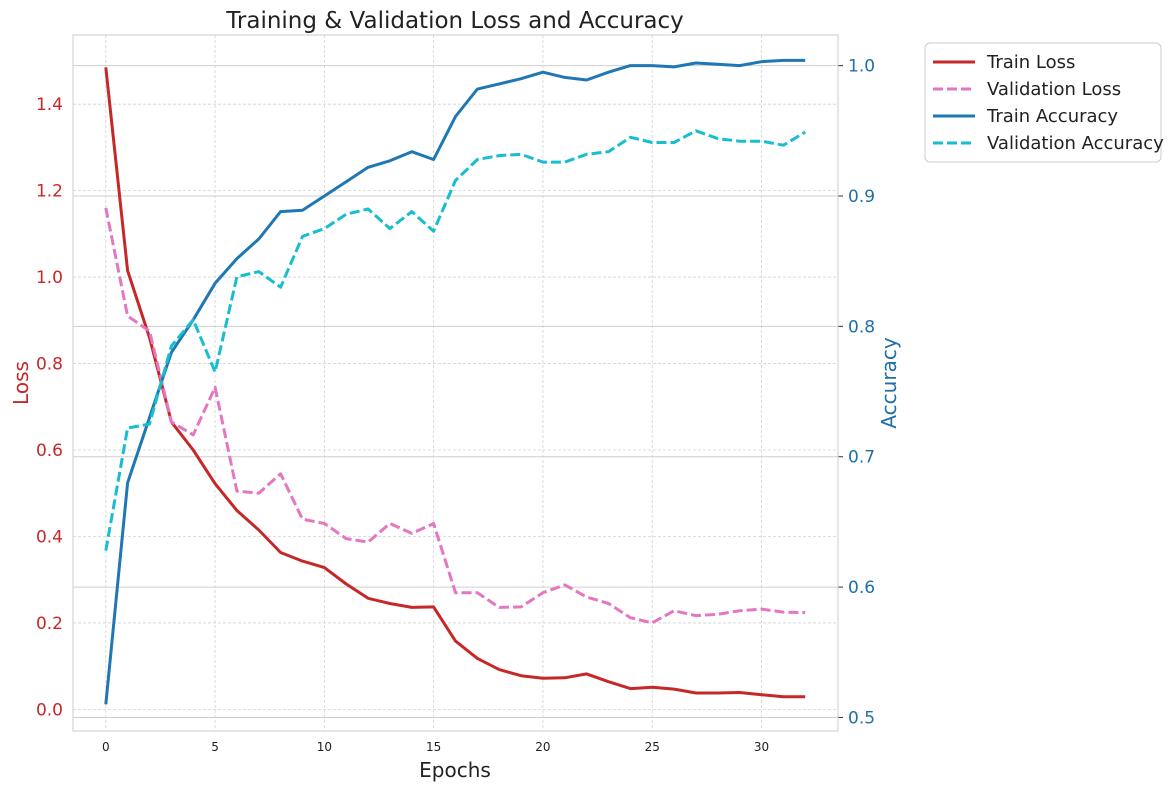  Describe the element at coordinates (21, 383) in the screenshot. I see `y-left-axis-label: Loss` at that location.